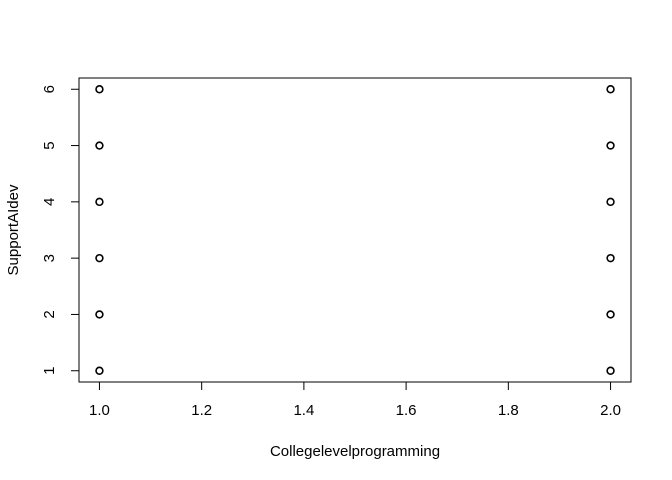  I want to click on y-axis-label: SupportAIdev, so click(13, 229).